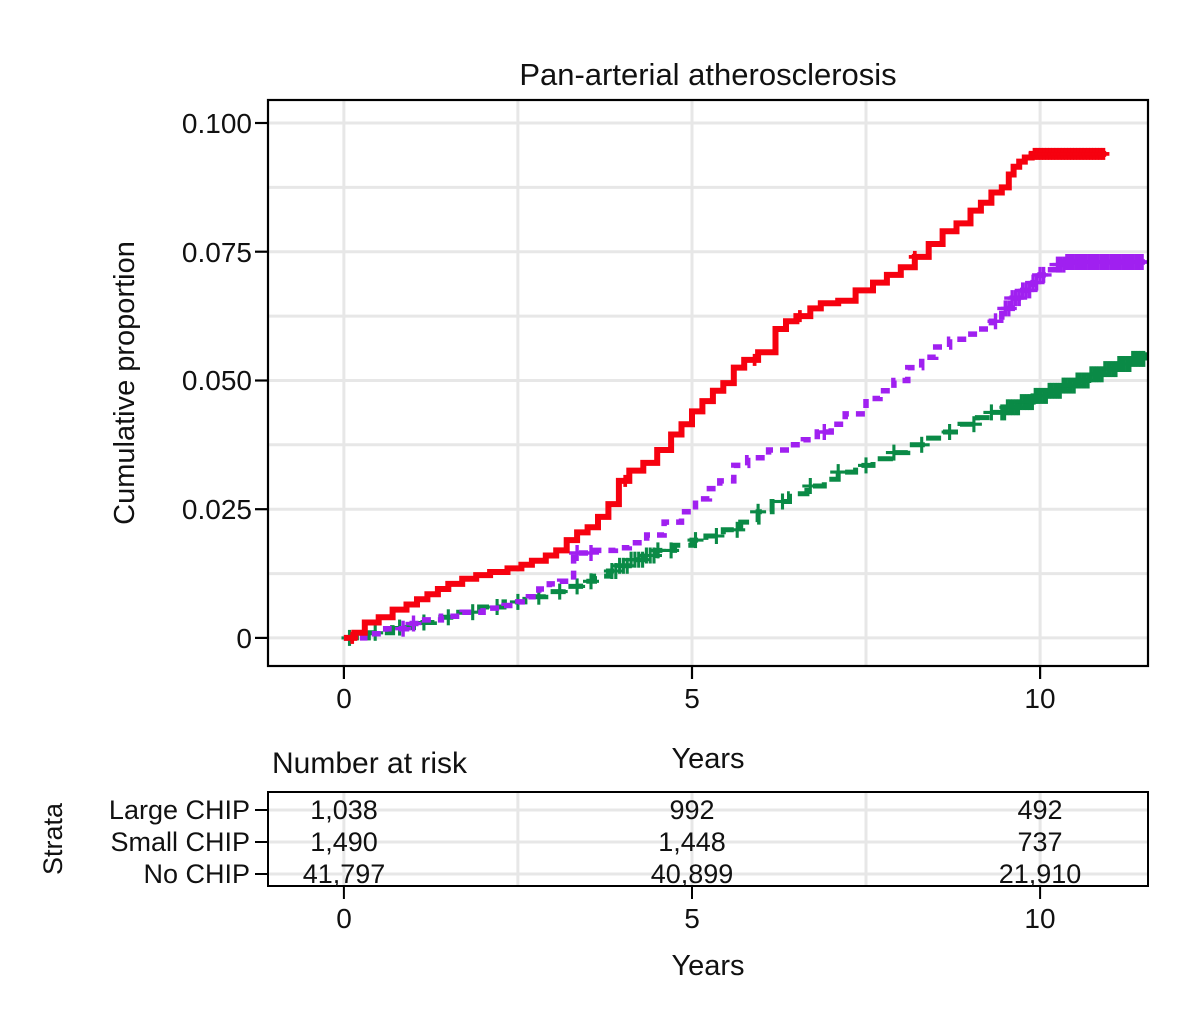  What do you see at coordinates (53, 838) in the screenshot?
I see `strata-axis-title: Strata` at bounding box center [53, 838].